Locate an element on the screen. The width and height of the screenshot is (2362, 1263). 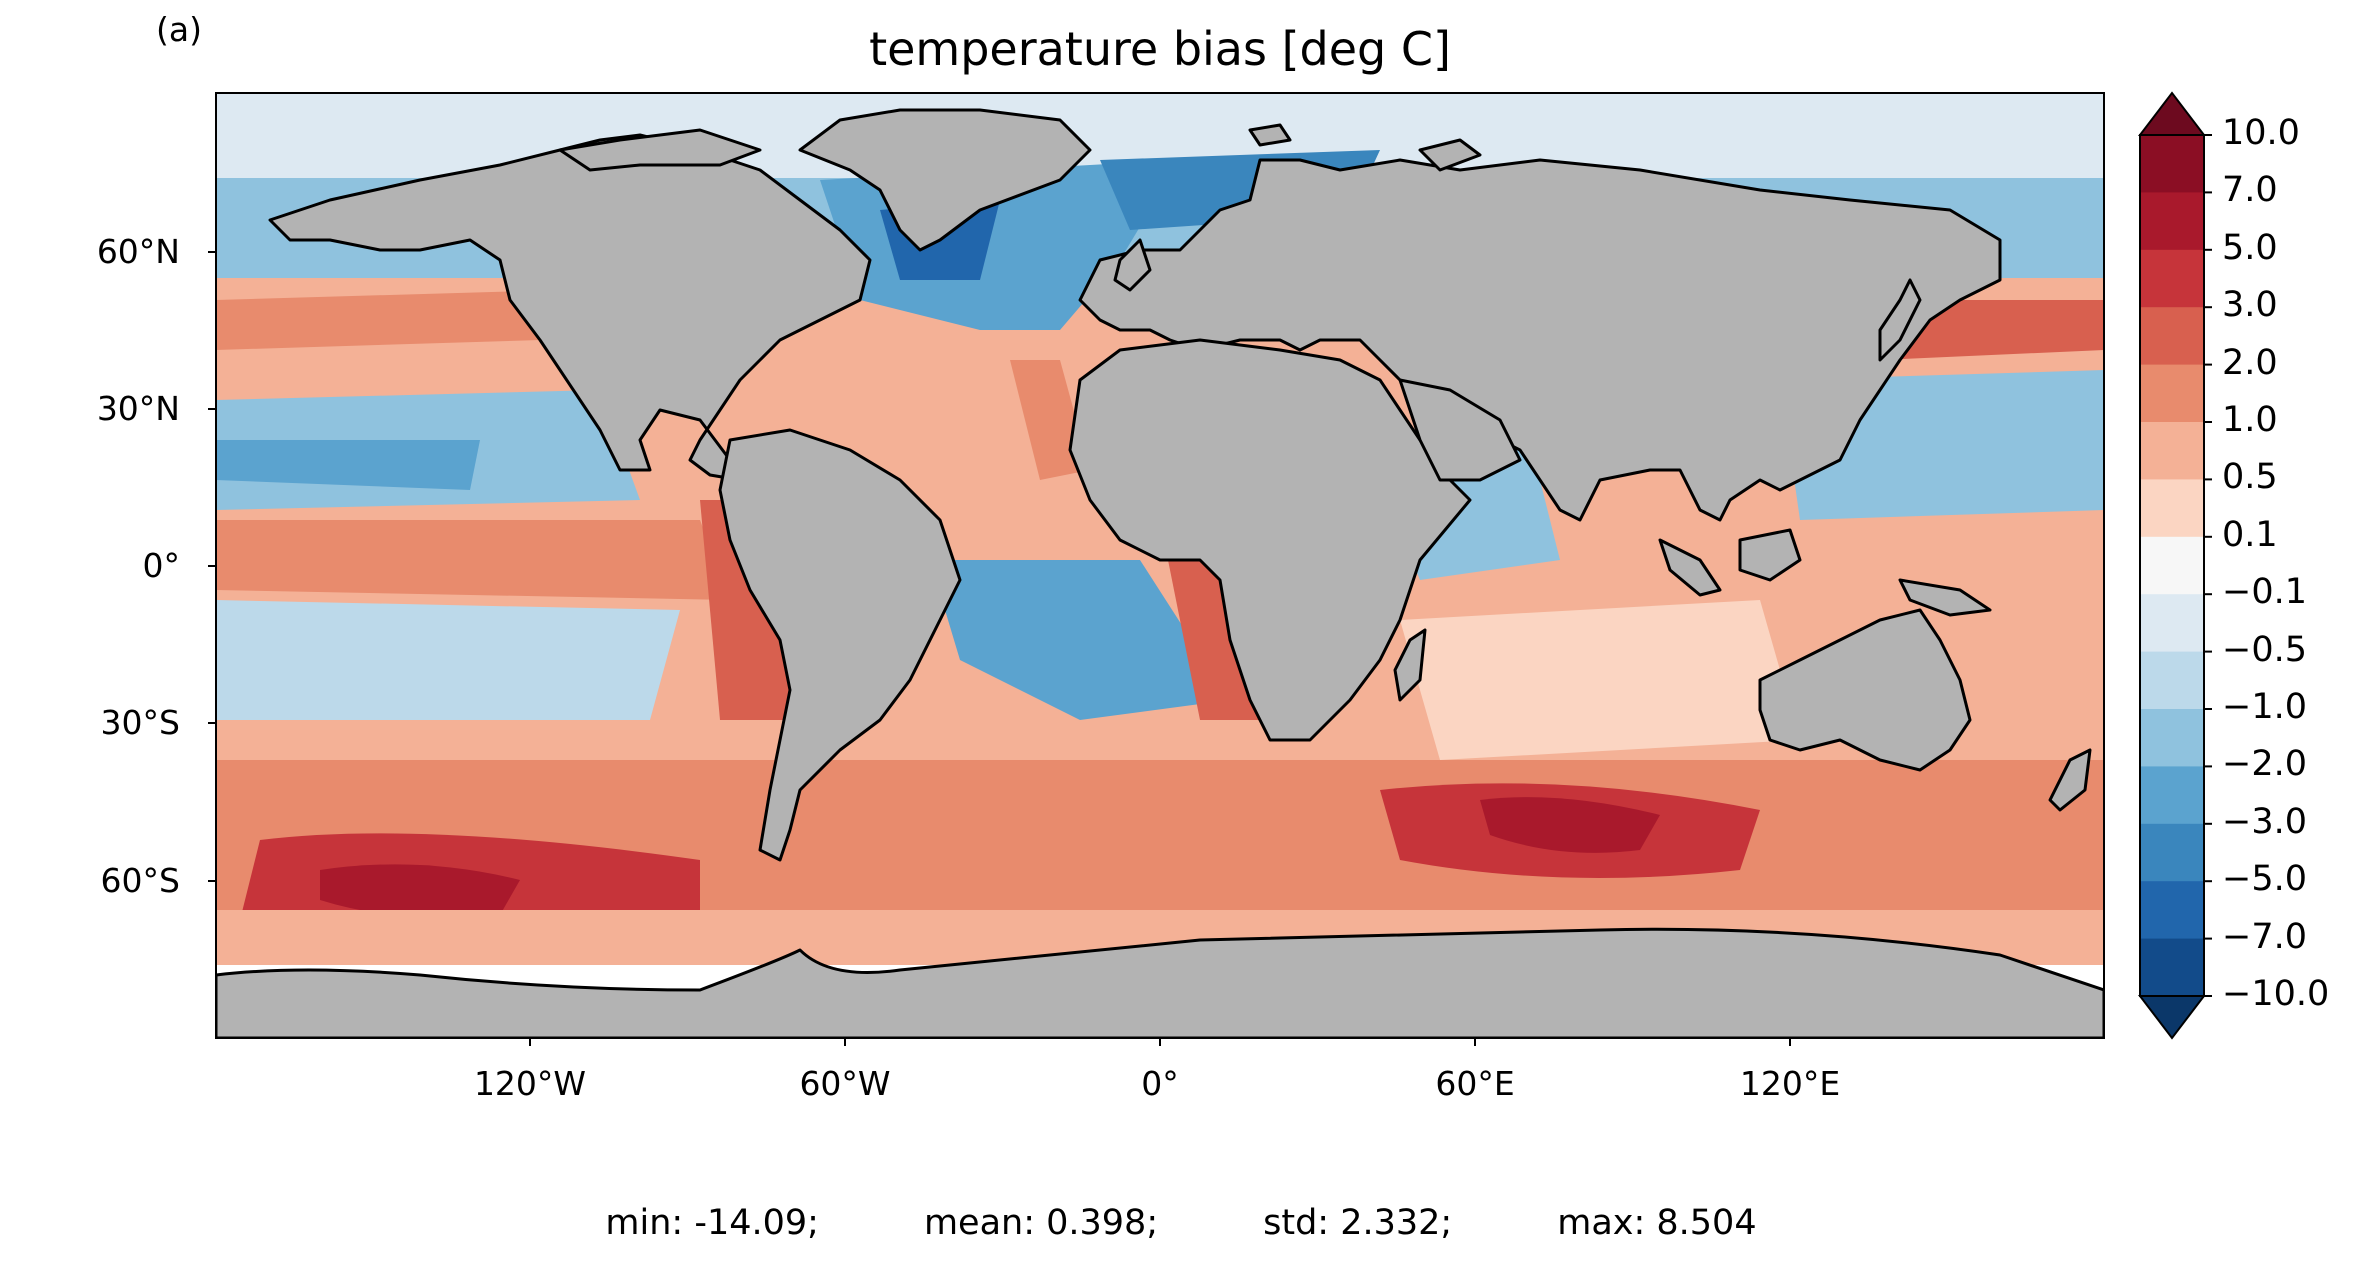
australia-land is located at coordinates (1865, 690).